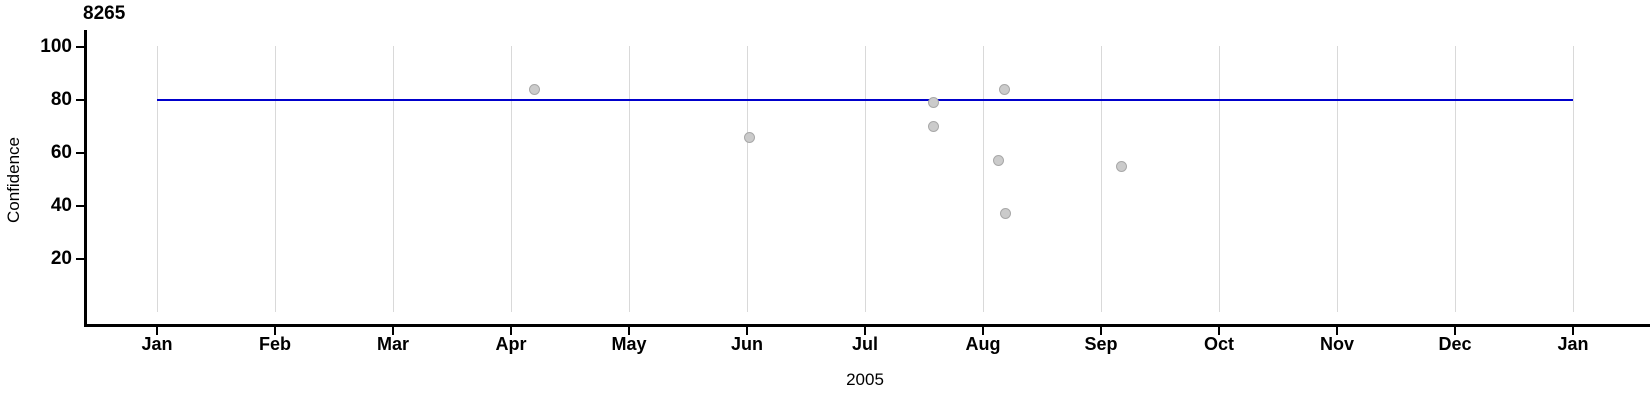  I want to click on y-tick-label: 20, so click(61, 258).